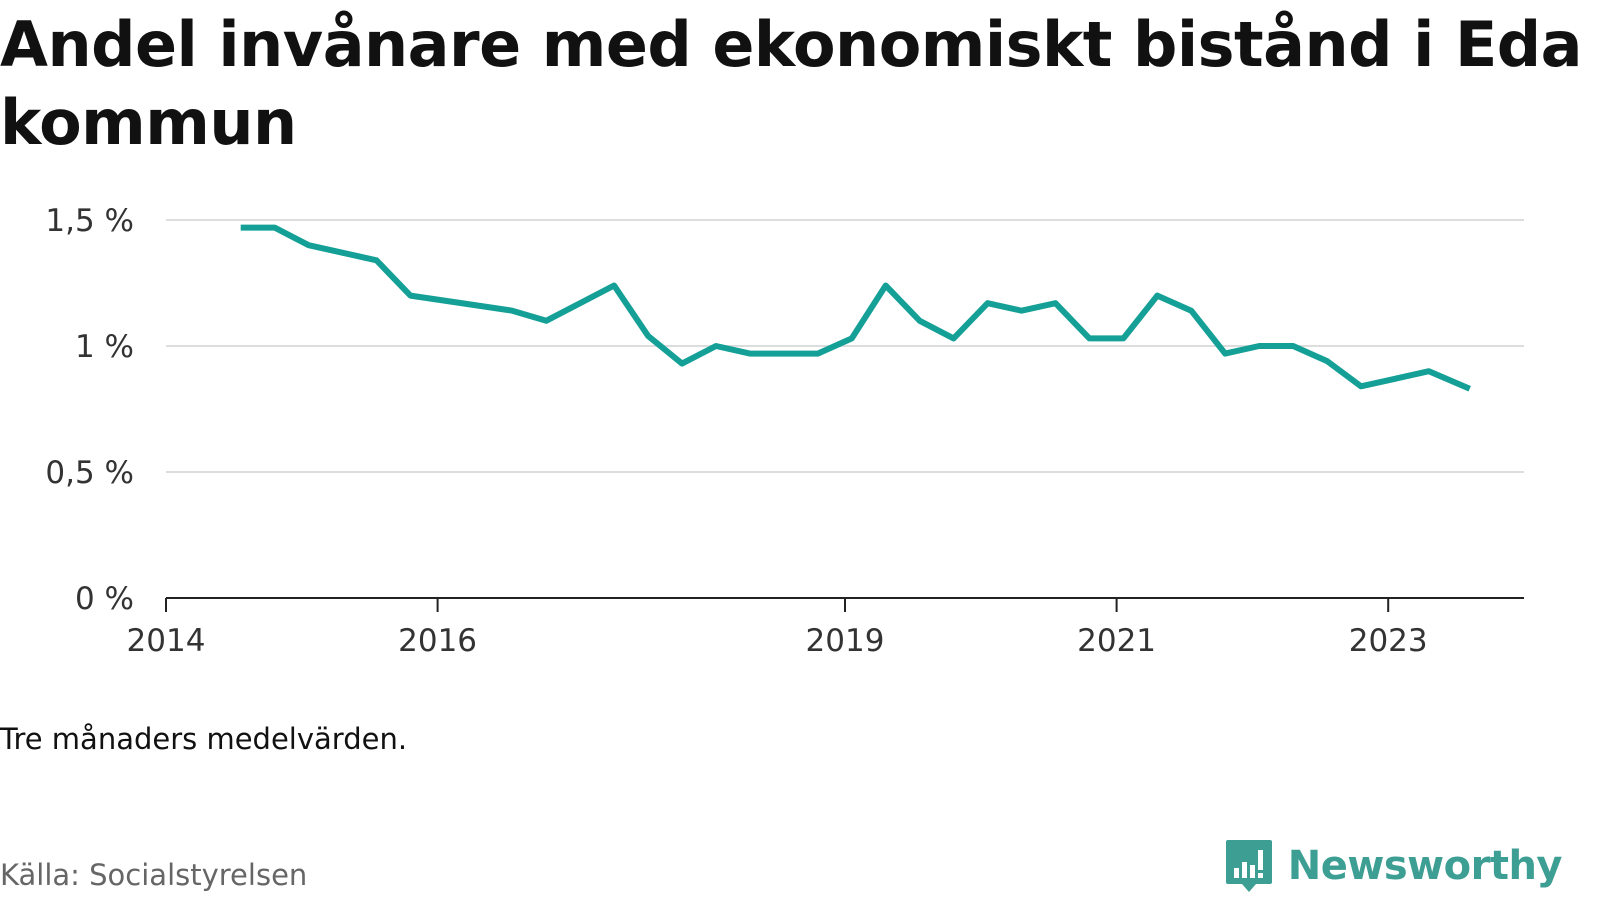 Image resolution: width=1600 pixels, height=900 pixels. I want to click on y-tick-label: 0,5 %, so click(89, 473).